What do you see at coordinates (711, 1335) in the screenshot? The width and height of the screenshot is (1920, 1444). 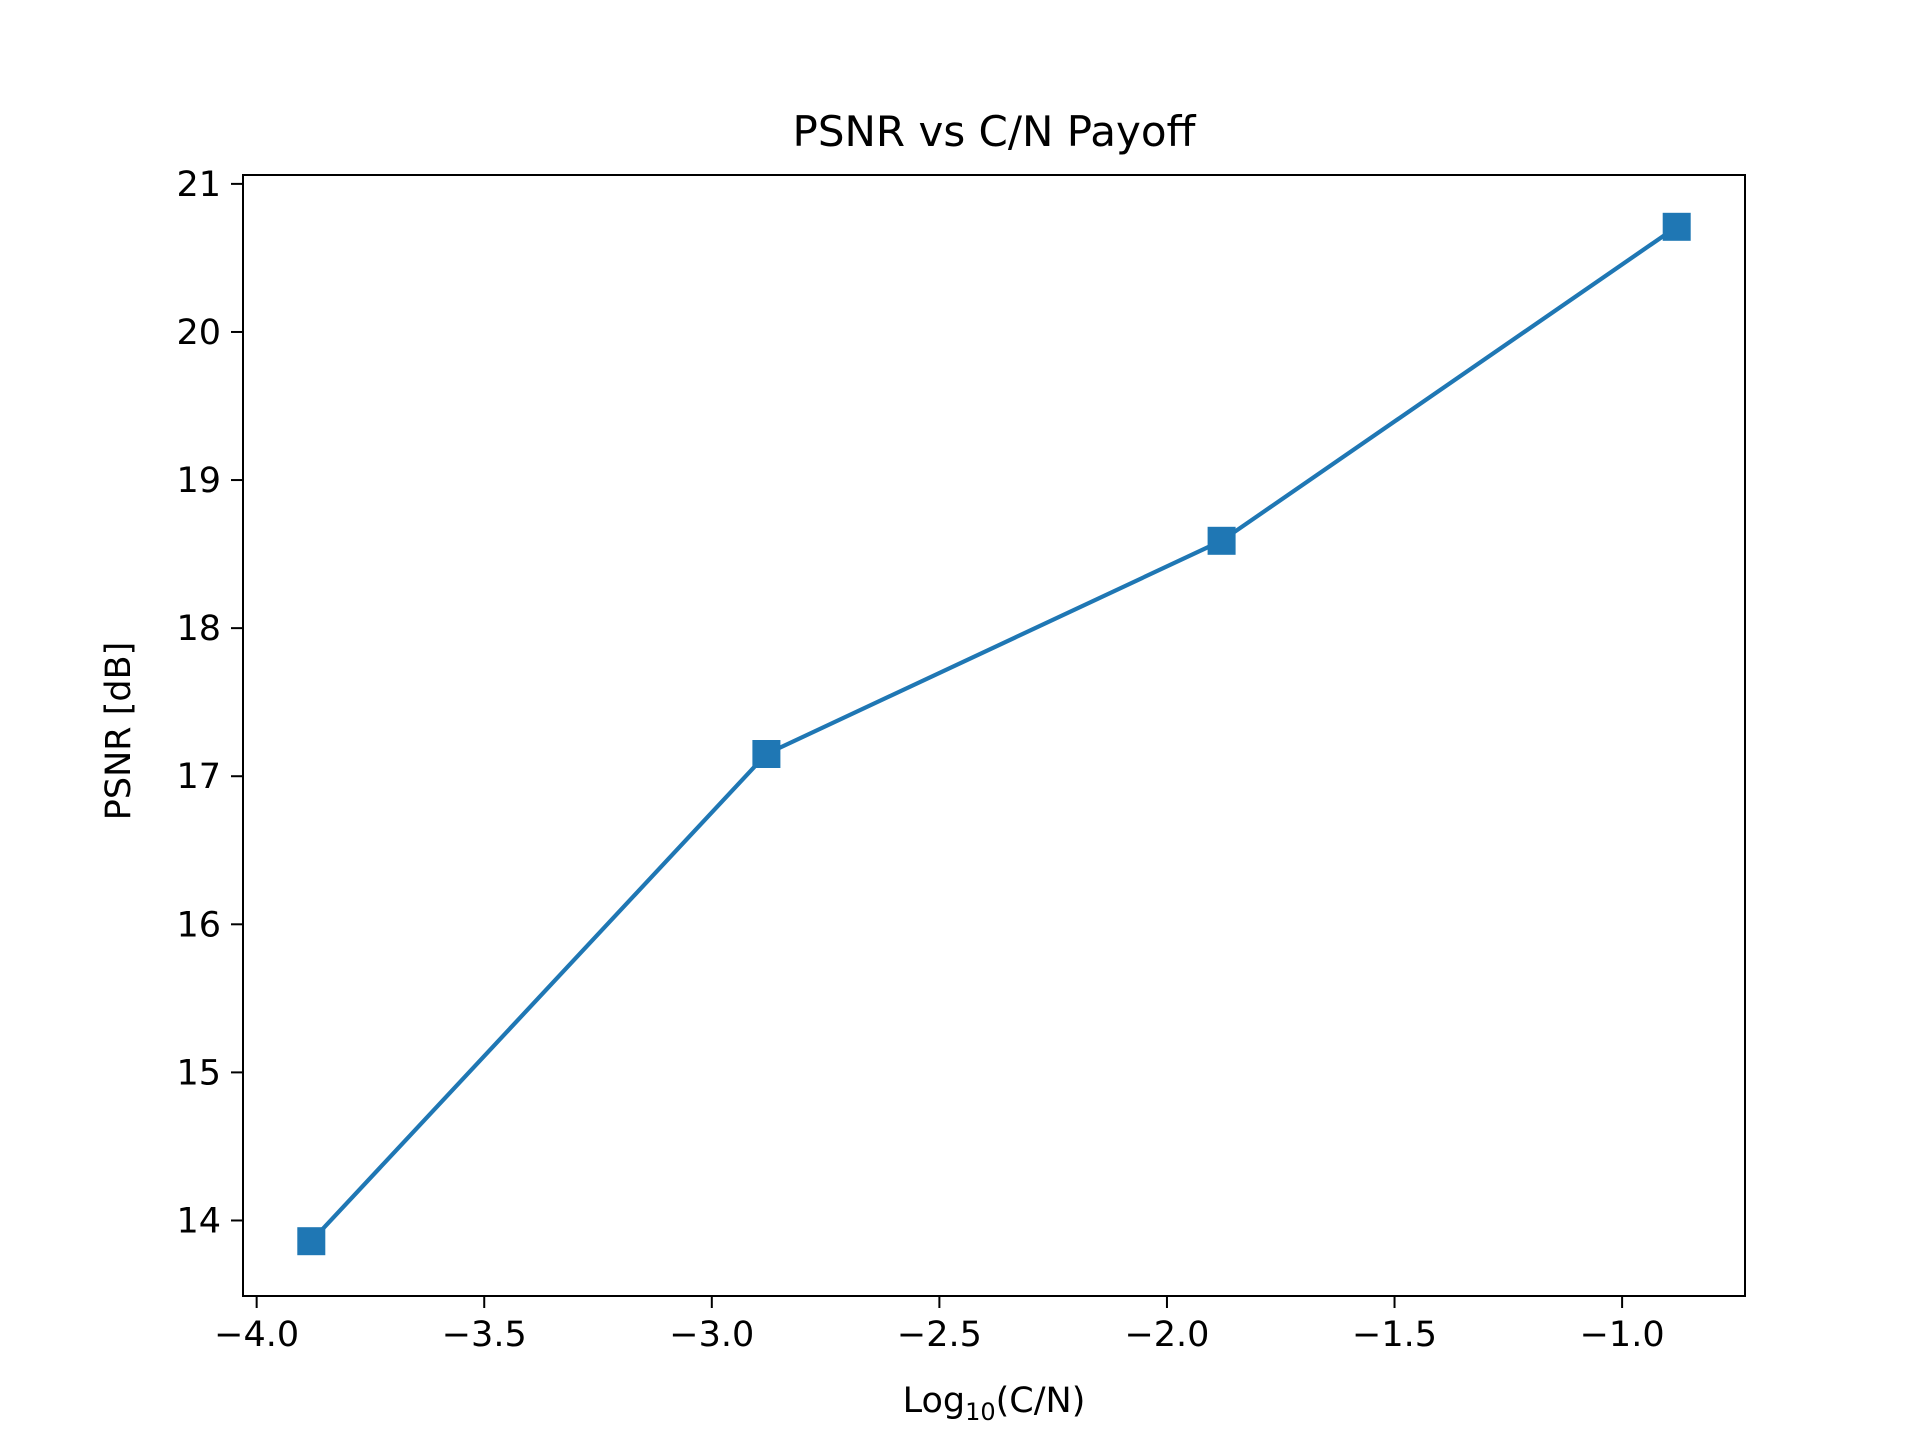 I see `x-tick-label: −3.0` at bounding box center [711, 1335].